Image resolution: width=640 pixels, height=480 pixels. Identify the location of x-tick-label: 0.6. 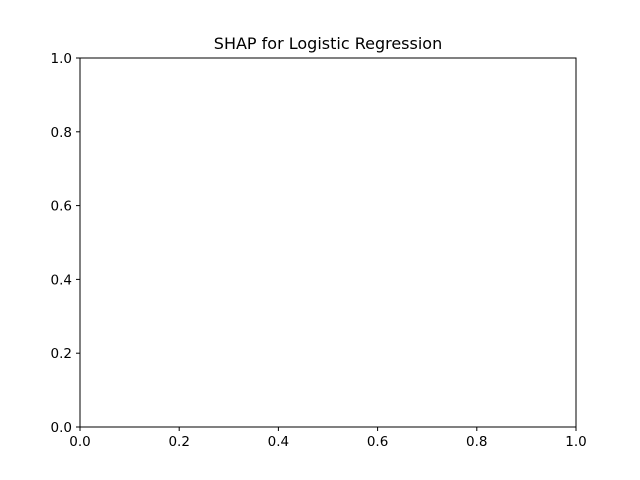
(377, 442).